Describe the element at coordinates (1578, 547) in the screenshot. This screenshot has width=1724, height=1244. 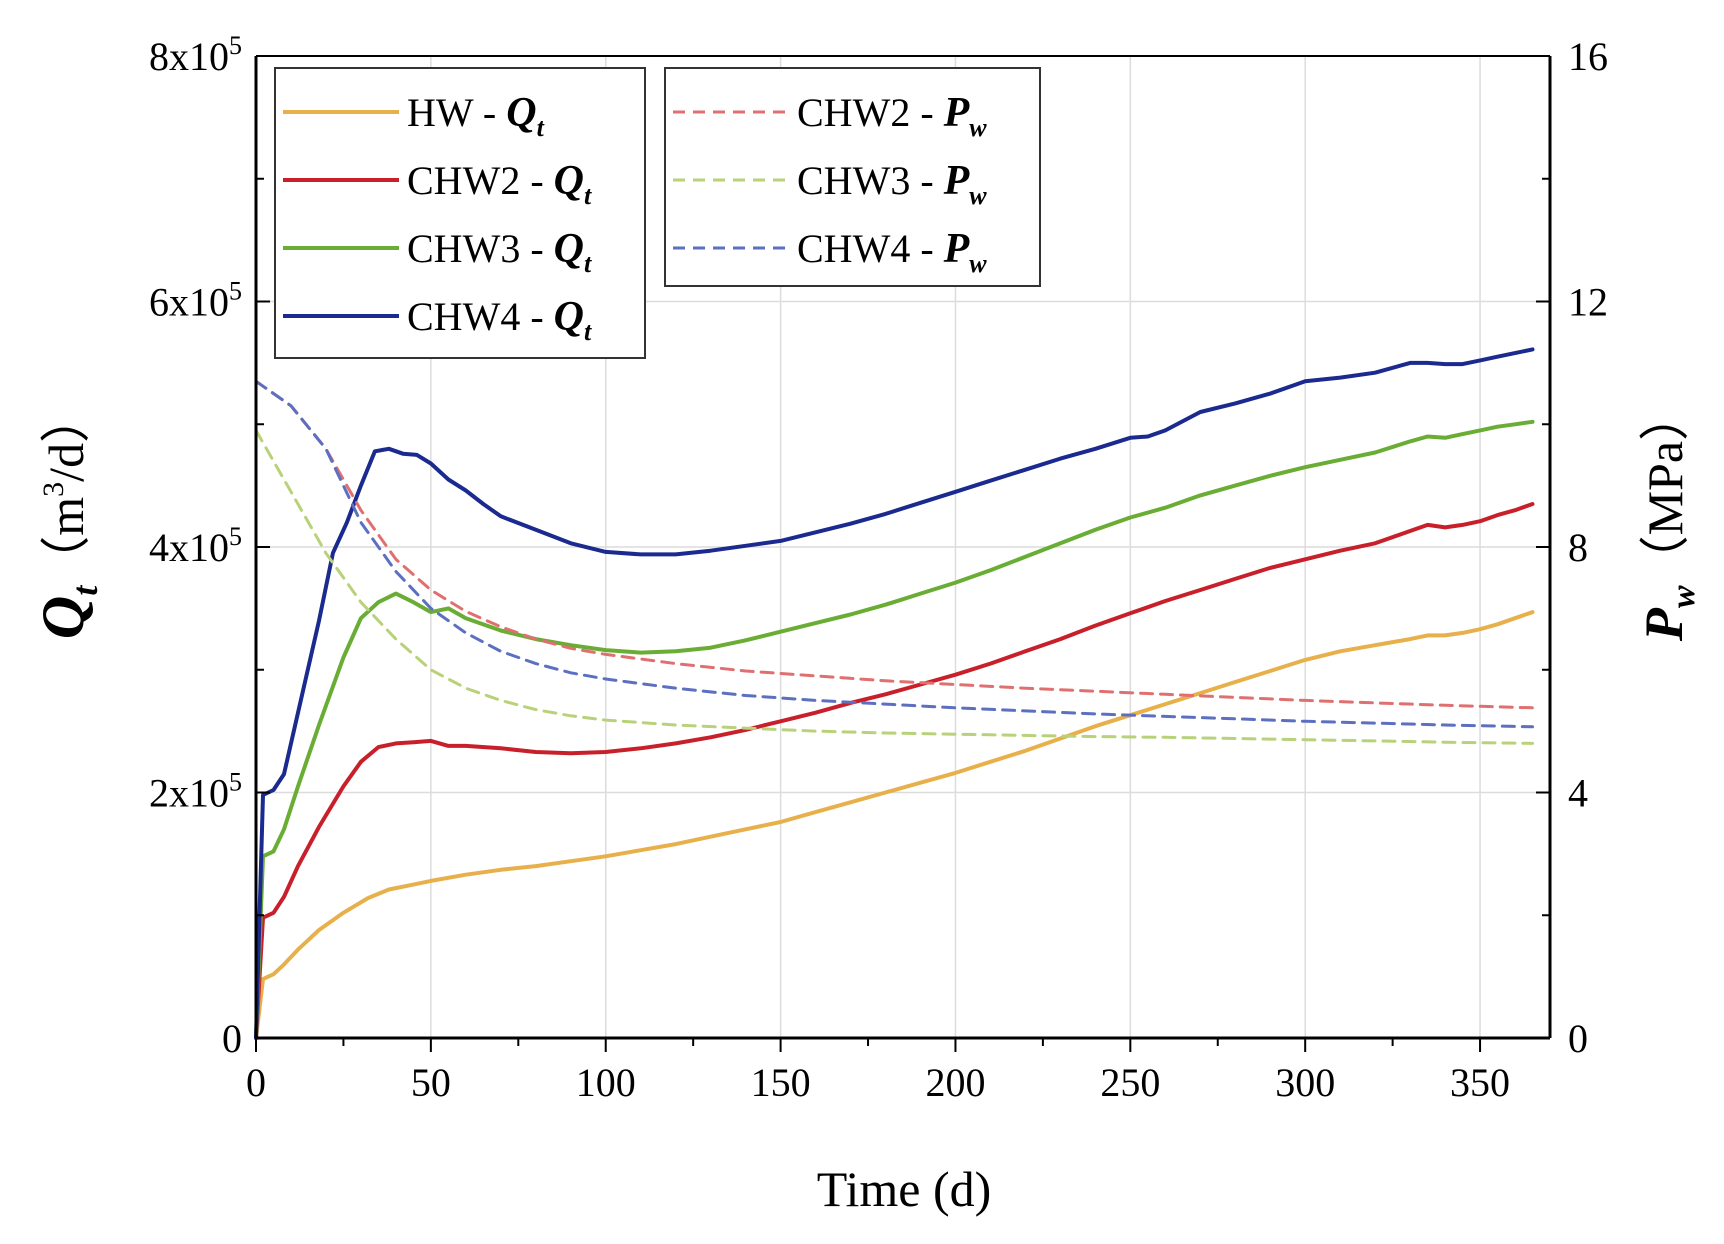
I see `y-right-tick-label: 8` at that location.